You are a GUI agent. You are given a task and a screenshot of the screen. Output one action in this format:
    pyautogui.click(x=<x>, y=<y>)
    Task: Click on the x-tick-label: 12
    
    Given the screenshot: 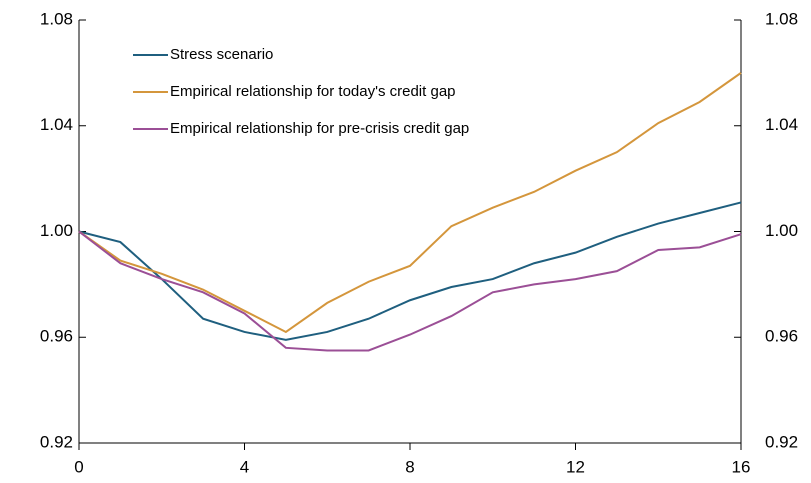 What is the action you would take?
    pyautogui.click(x=575, y=466)
    